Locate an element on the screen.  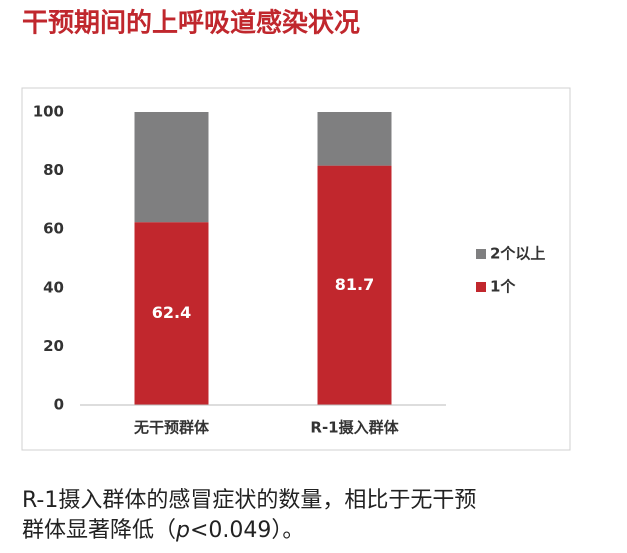
legend-label: 1个 is located at coordinates (503, 287).